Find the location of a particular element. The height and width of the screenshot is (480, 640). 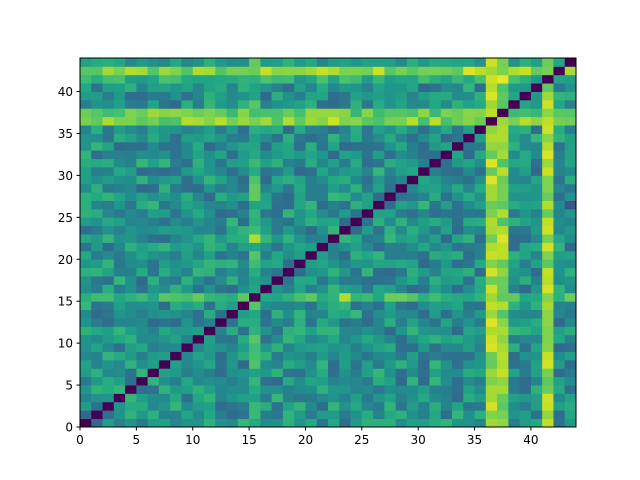

x-tick-label: 35 is located at coordinates (474, 440).